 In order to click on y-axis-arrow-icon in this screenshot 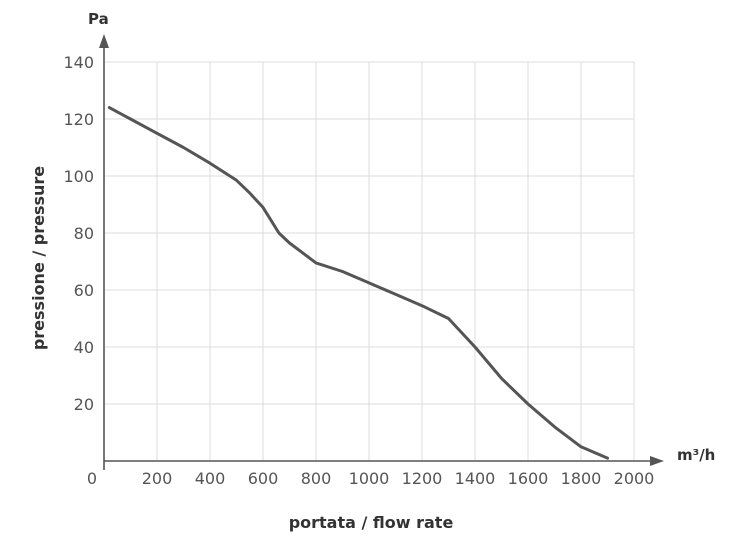, I will do `click(104, 41)`.